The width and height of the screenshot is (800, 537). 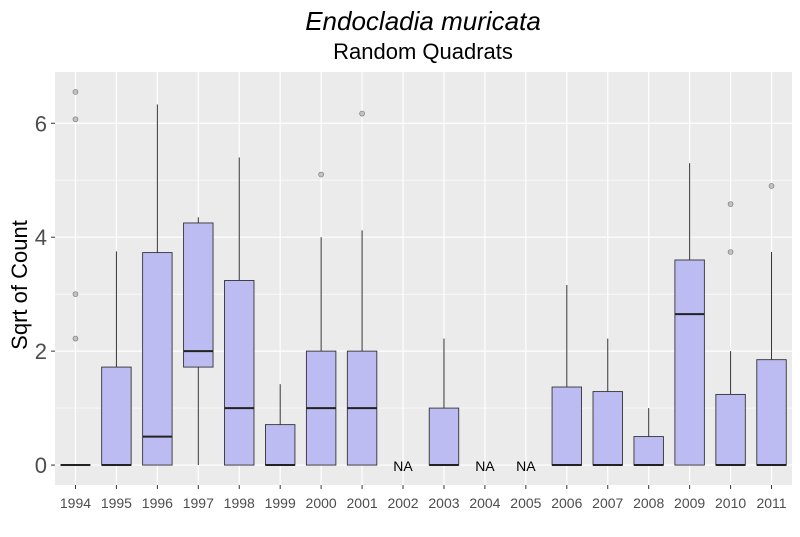 I want to click on box-1994, so click(x=75, y=278).